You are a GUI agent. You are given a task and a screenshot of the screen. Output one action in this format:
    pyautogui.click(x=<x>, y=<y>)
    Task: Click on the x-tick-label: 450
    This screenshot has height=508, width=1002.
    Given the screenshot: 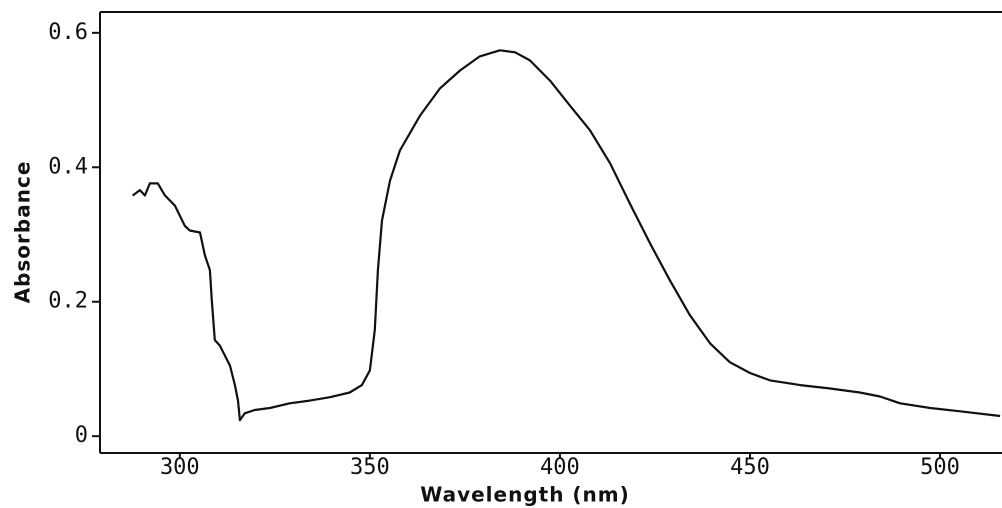 What is the action you would take?
    pyautogui.click(x=750, y=467)
    